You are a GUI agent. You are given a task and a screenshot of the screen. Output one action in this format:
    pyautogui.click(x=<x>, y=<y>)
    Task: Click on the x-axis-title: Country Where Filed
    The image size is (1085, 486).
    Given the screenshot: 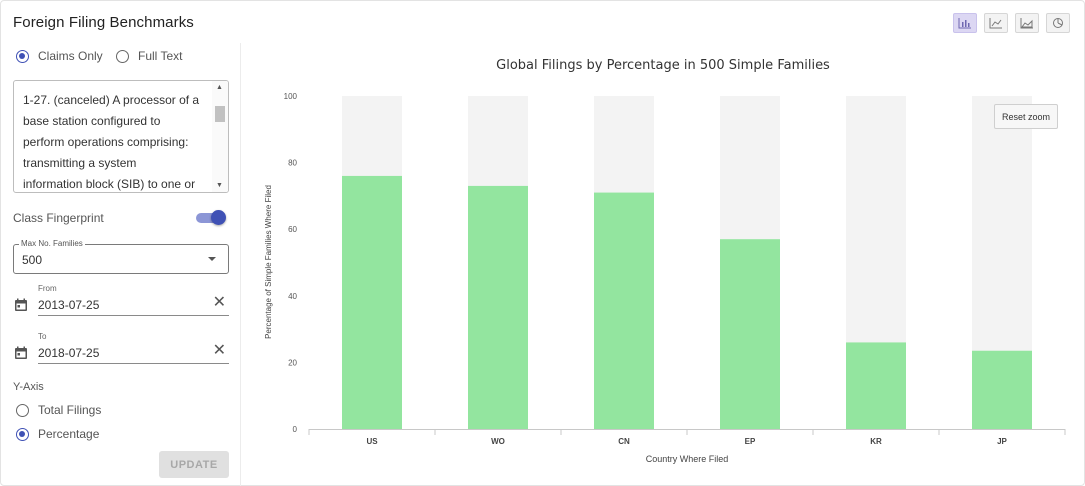 What is the action you would take?
    pyautogui.click(x=687, y=459)
    